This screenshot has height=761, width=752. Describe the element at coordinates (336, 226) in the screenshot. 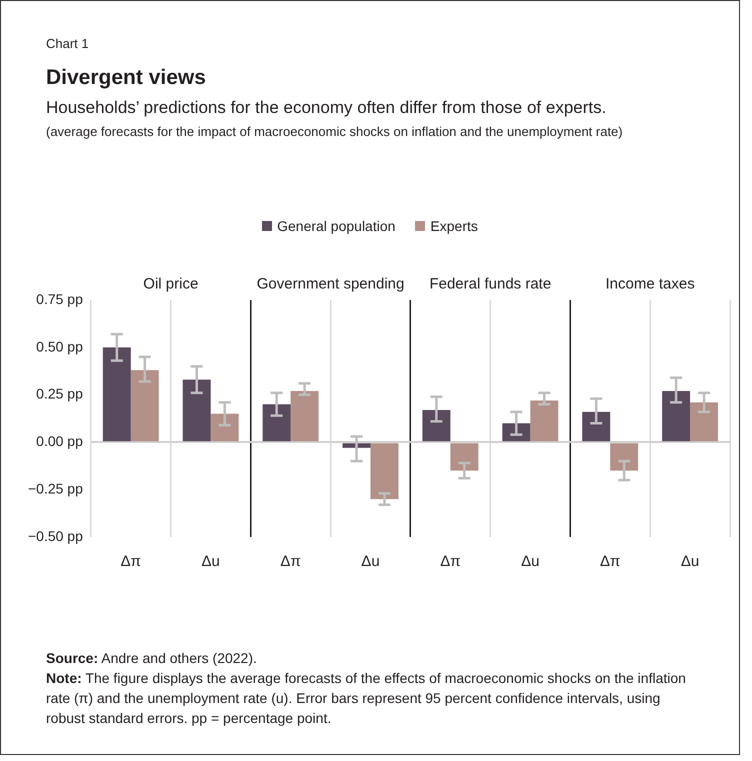

I see `legend-label: General population` at that location.